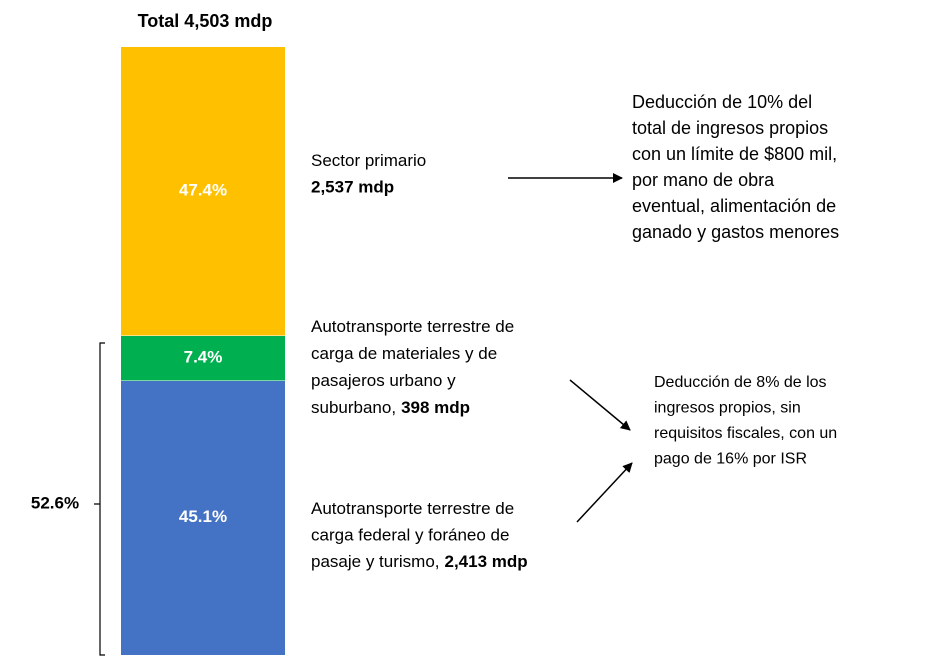 This screenshot has width=928, height=660. What do you see at coordinates (435, 407) in the screenshot?
I see `annotation-amount: 398 mdp` at bounding box center [435, 407].